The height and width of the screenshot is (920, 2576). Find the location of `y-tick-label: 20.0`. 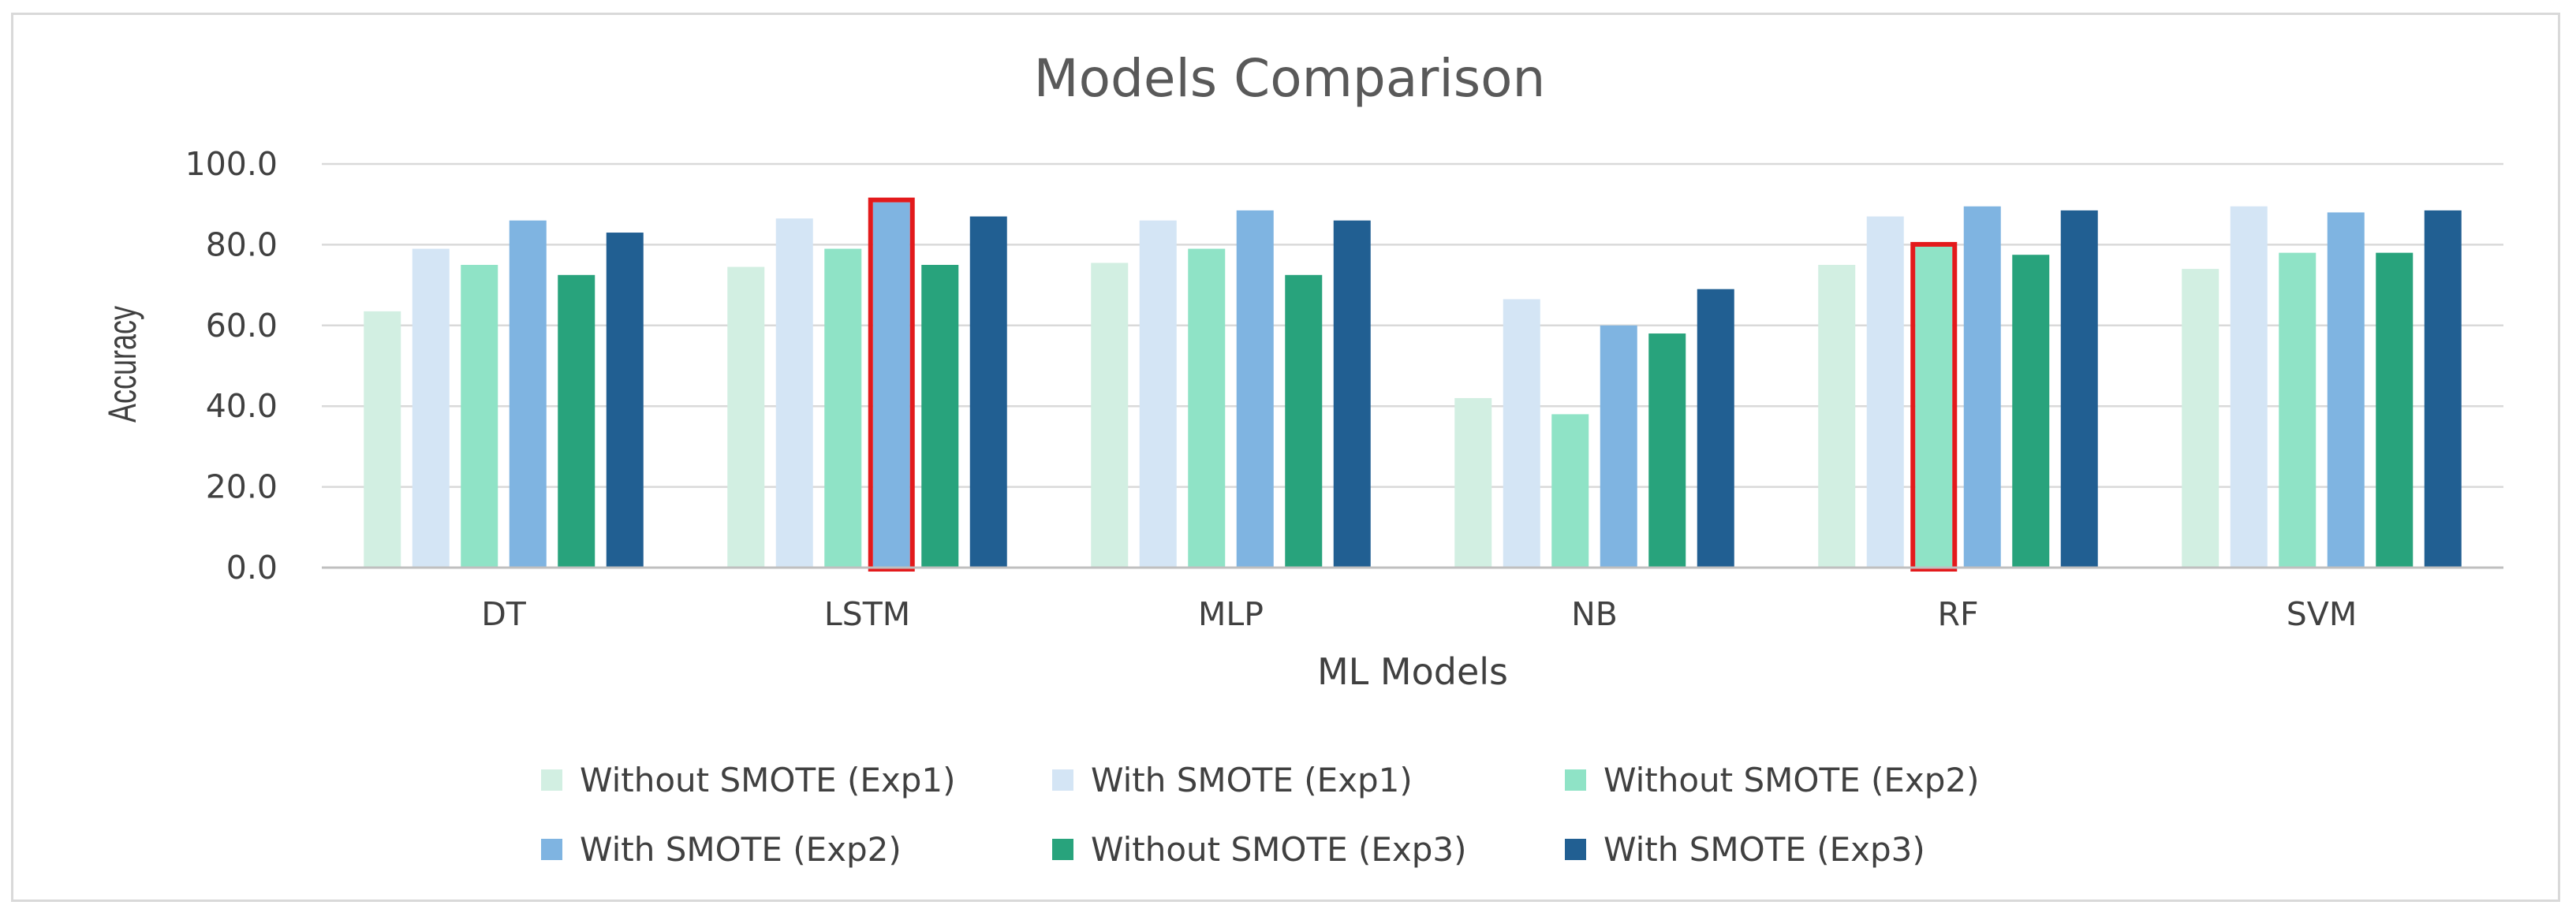

y-tick-label: 20.0 is located at coordinates (242, 487).